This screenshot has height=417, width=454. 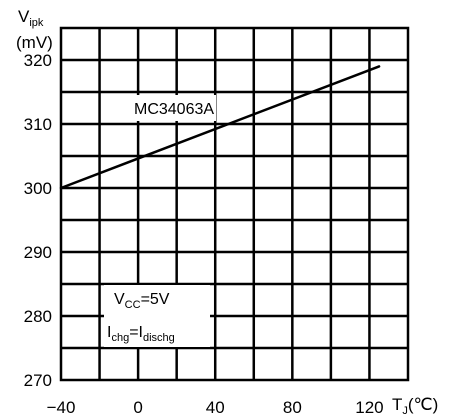 I want to click on x-tick-label: 120, so click(x=369, y=407).